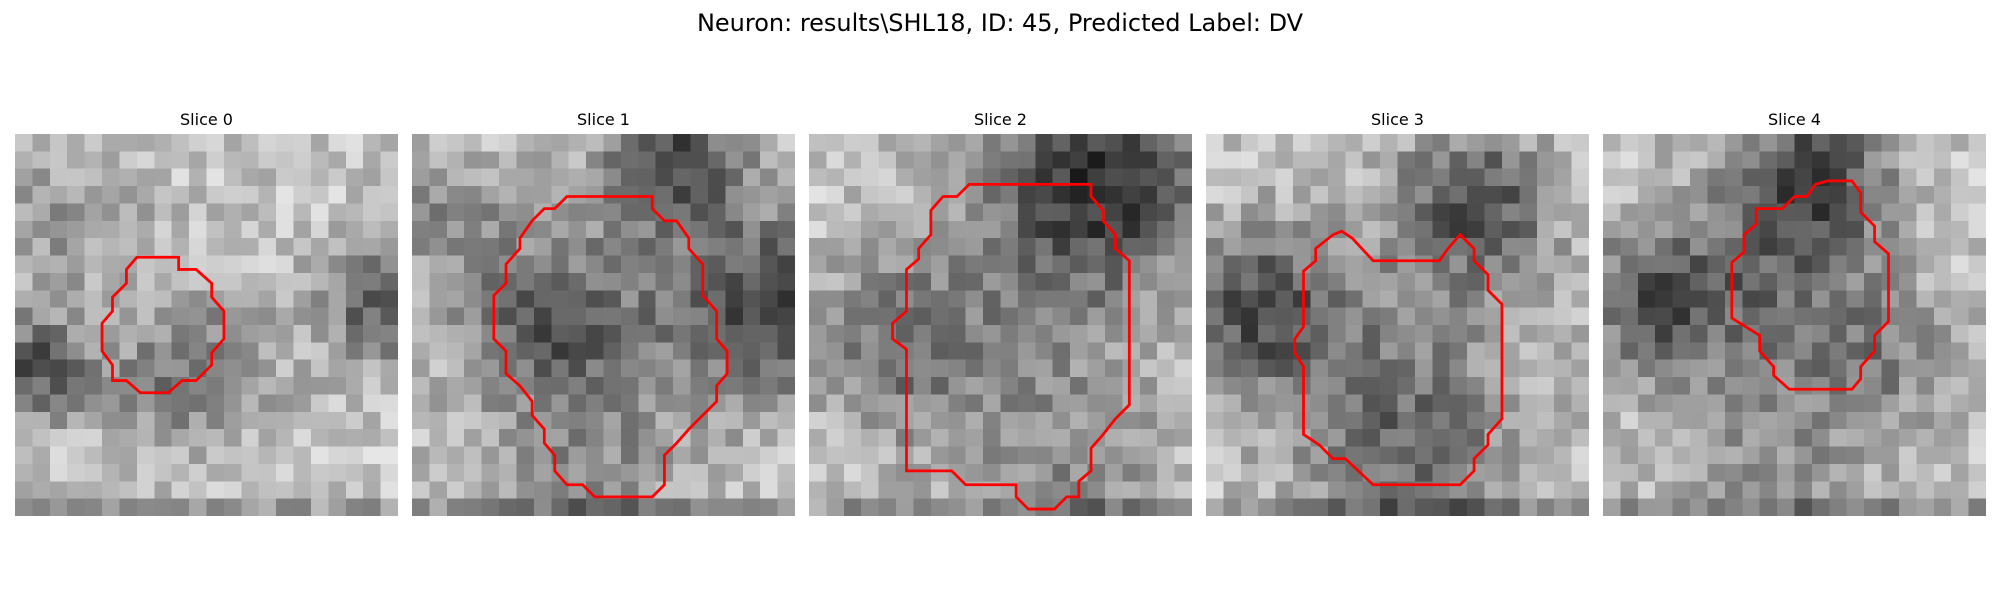  I want to click on slice-title-2: Slice 2, so click(1000, 119).